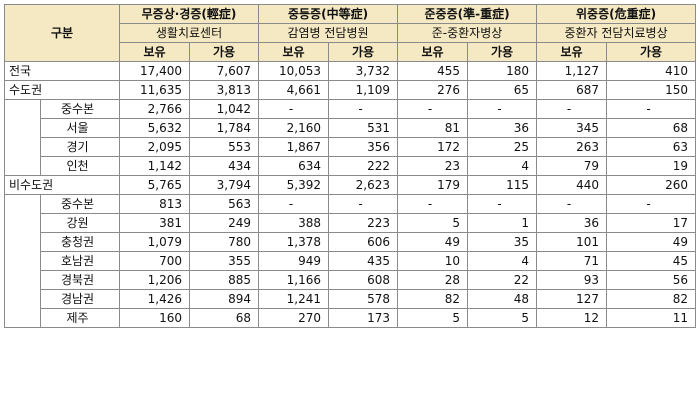  What do you see at coordinates (467, 14) in the screenshot?
I see `group-title-semi-severe: 준중증(準-重症)` at bounding box center [467, 14].